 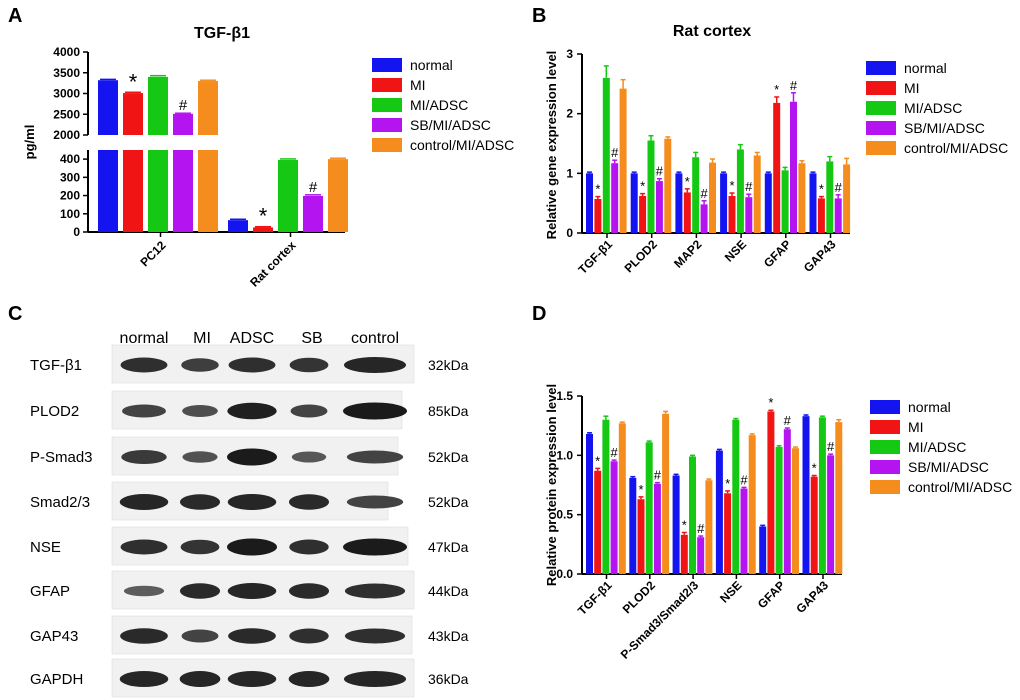 What do you see at coordinates (66, 52) in the screenshot?
I see `y-tick-label: 4000` at bounding box center [66, 52].